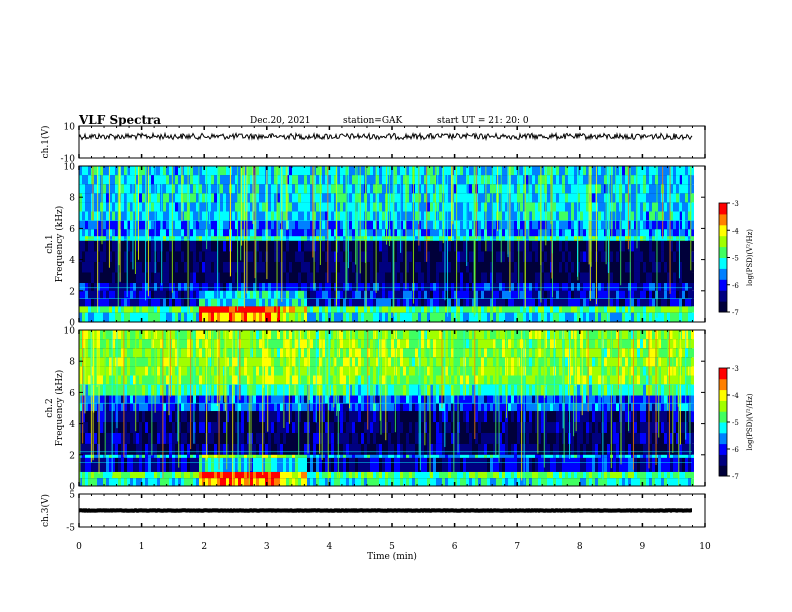 The width and height of the screenshot is (792, 612). Describe the element at coordinates (70, 529) in the screenshot. I see `y-tick-label: -5` at that location.